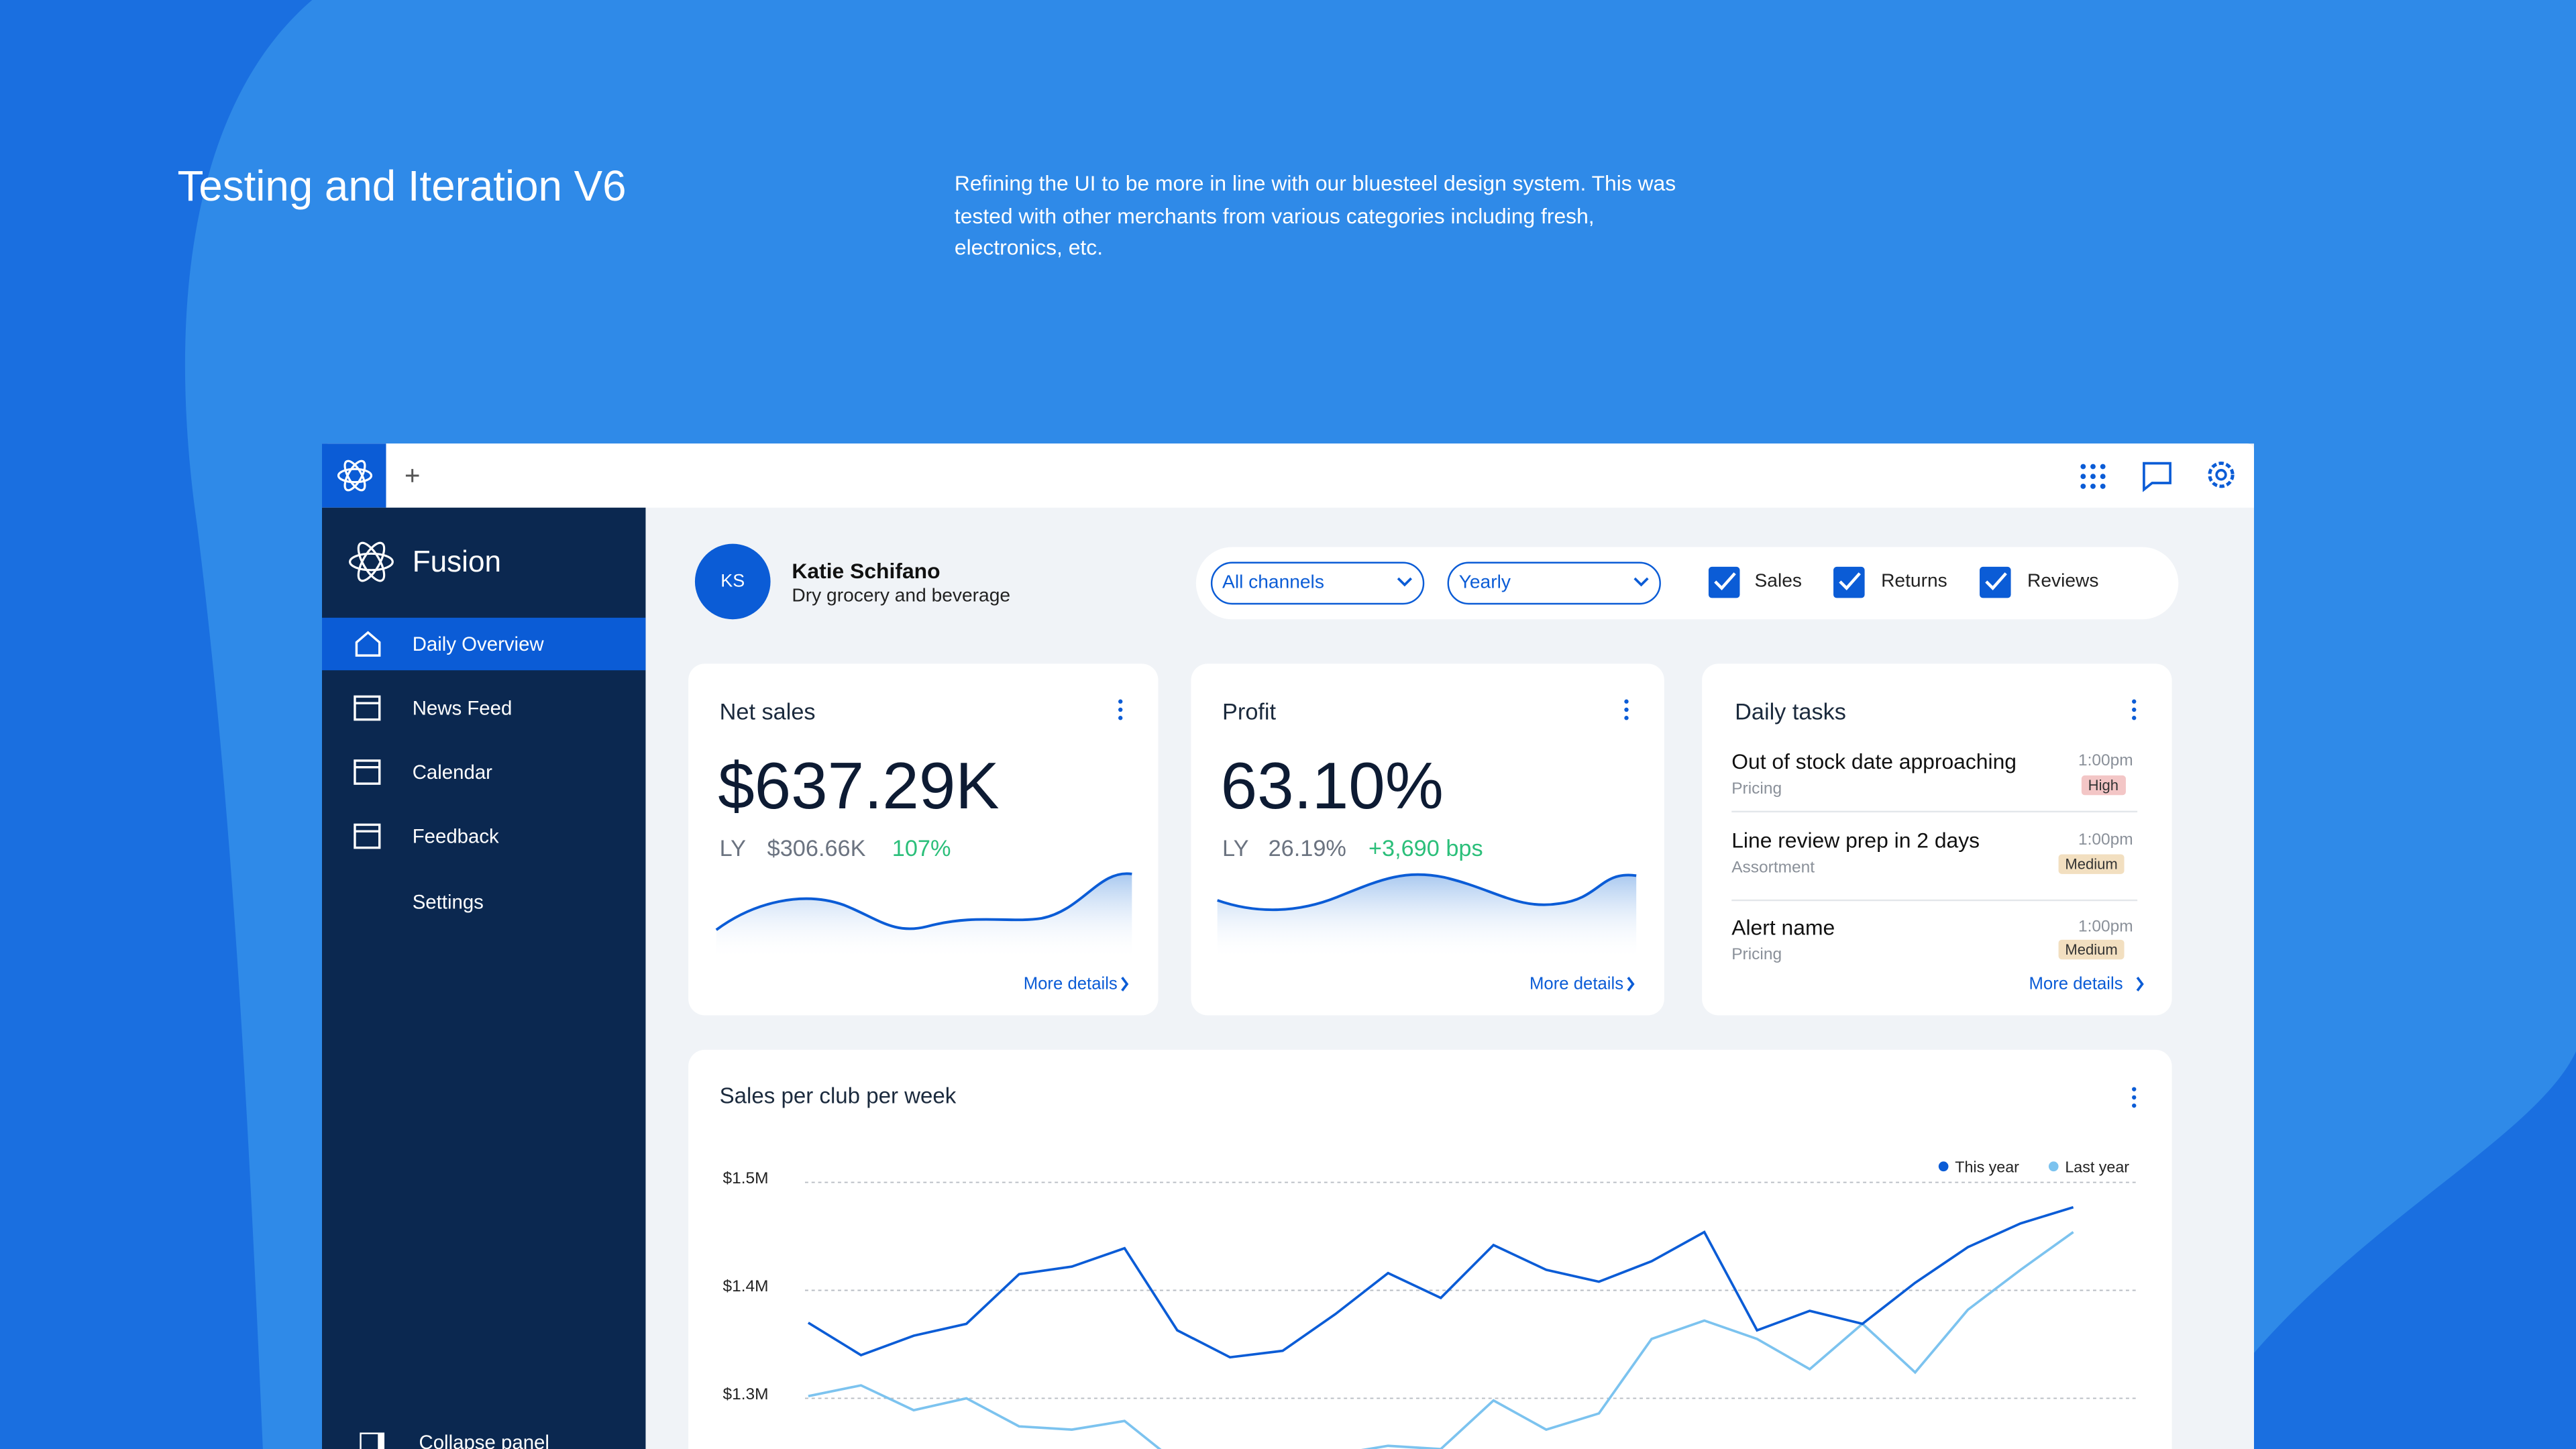 Image resolution: width=2576 pixels, height=1449 pixels. Describe the element at coordinates (2103, 785) in the screenshot. I see `task-priority: High` at that location.